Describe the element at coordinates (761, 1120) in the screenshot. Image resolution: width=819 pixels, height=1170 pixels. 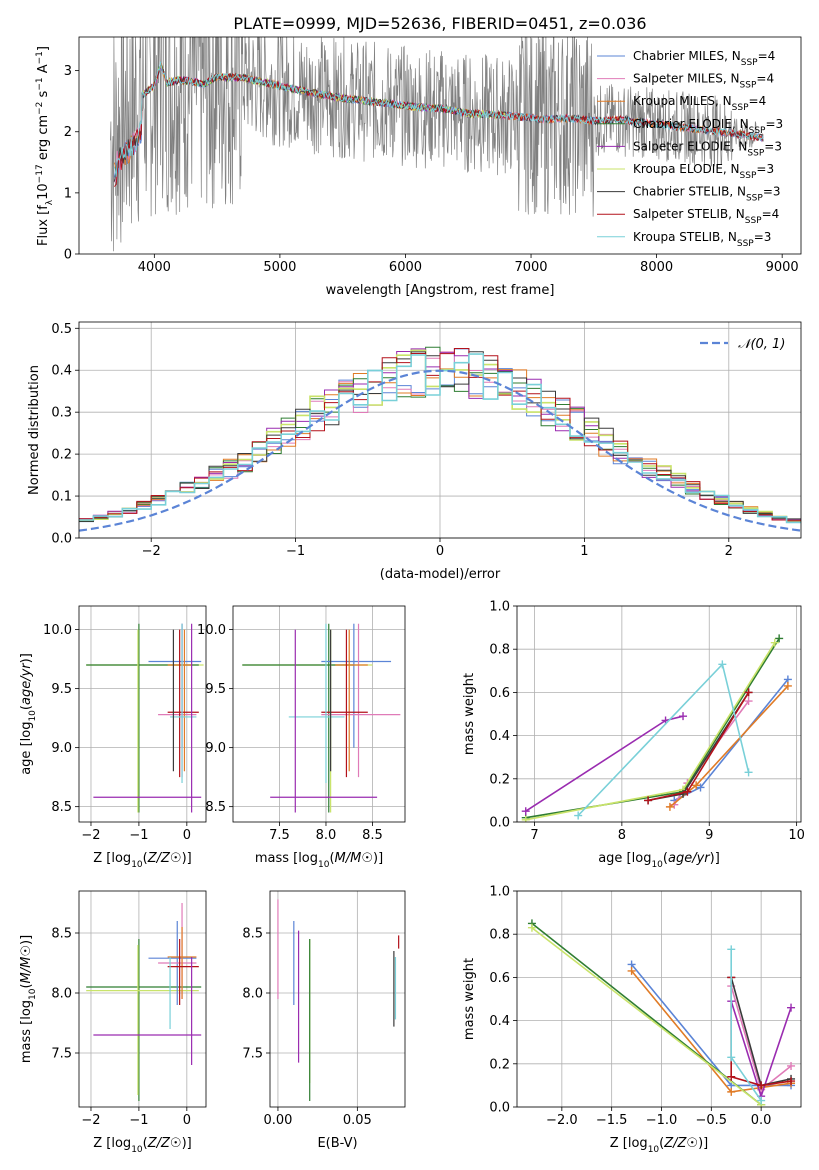
I see `z-weight-xtick-label: 0.0` at that location.